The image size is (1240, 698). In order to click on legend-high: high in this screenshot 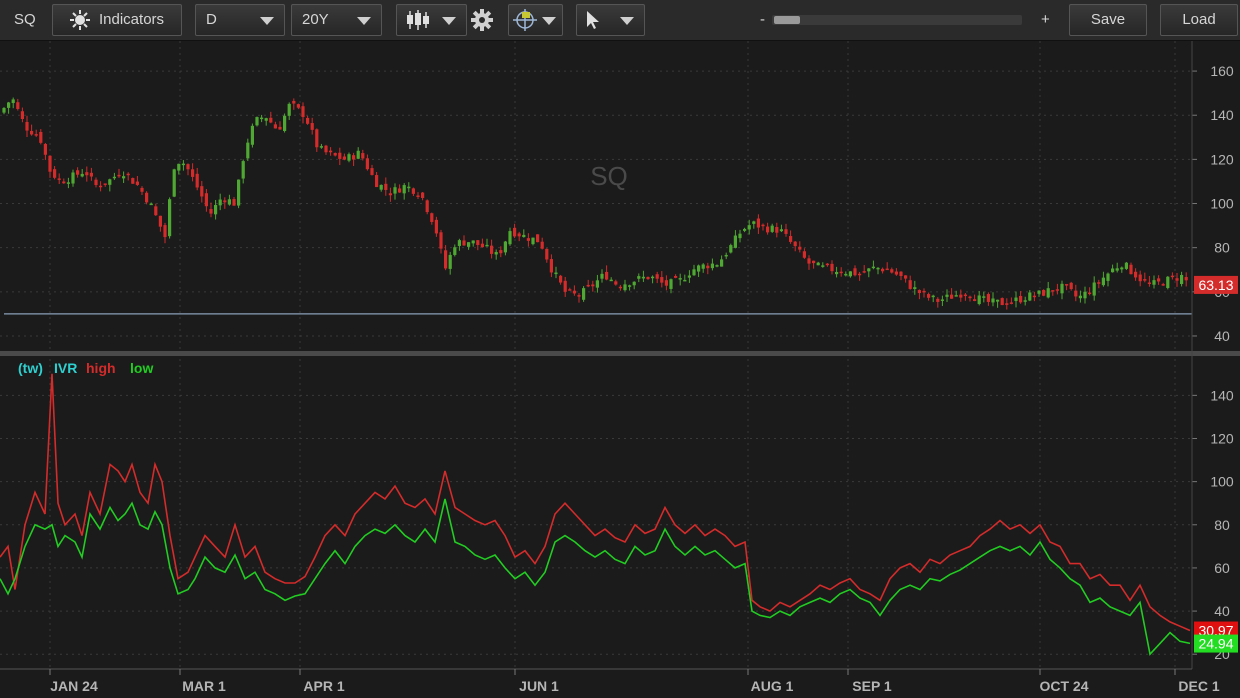, I will do `click(101, 368)`.